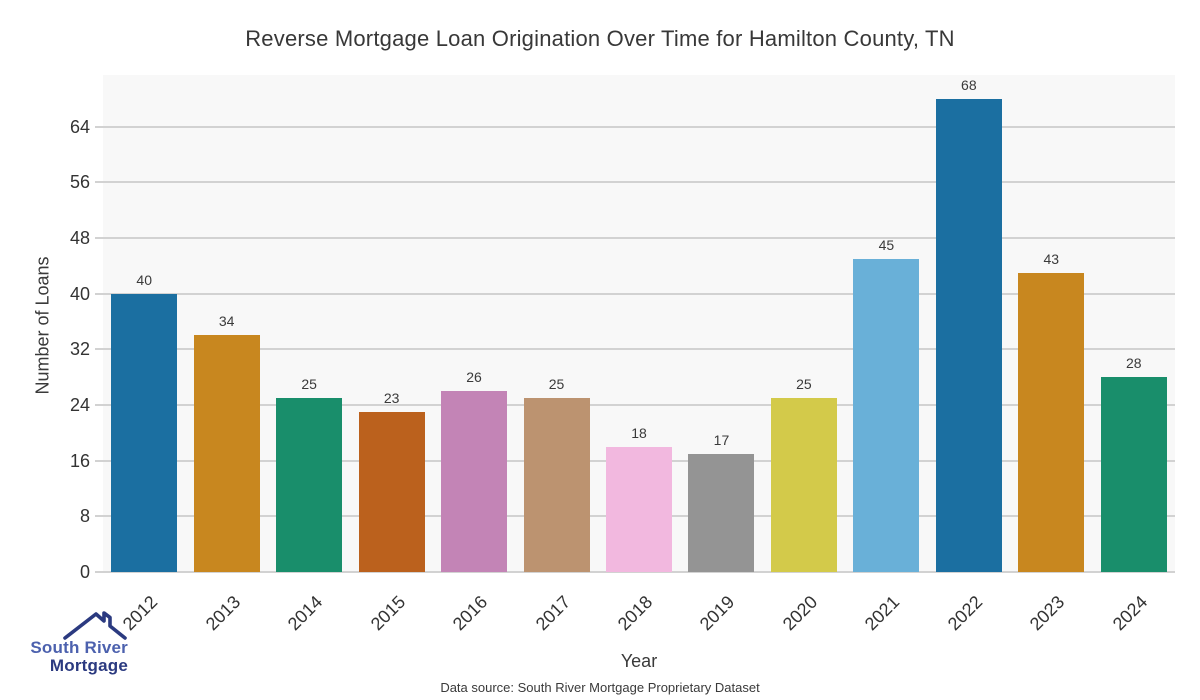  What do you see at coordinates (88, 665) in the screenshot?
I see `logo-text-line2: Mortgage` at bounding box center [88, 665].